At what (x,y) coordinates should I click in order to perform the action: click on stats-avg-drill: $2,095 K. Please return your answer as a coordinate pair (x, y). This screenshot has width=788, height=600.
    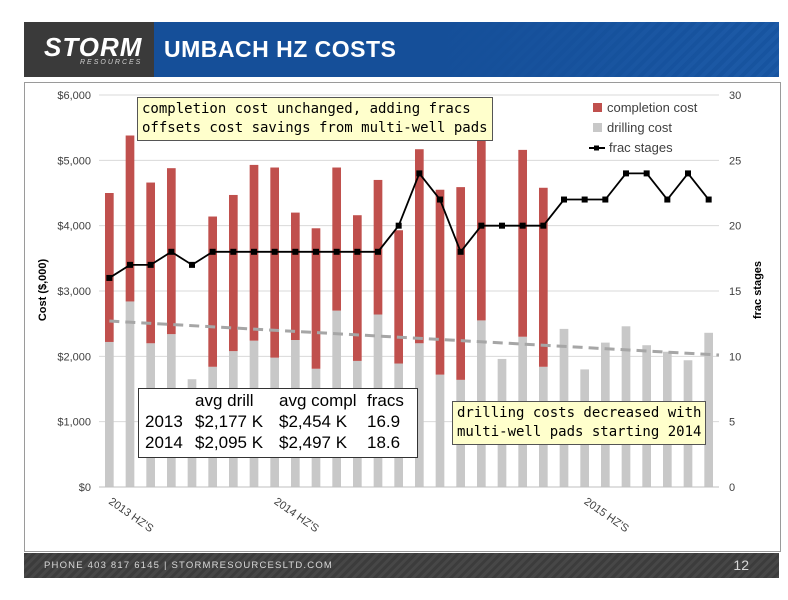
    Looking at the image, I should click on (229, 442).